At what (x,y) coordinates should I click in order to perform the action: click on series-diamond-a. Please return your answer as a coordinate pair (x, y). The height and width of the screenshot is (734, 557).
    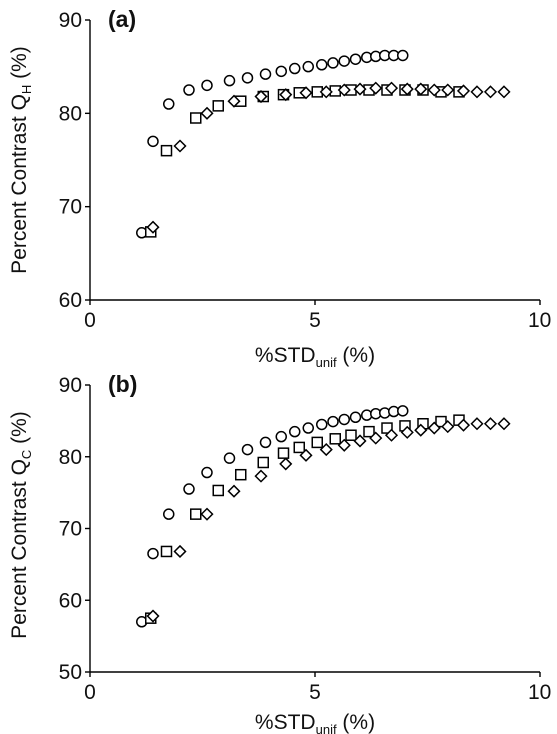
    Looking at the image, I should click on (328, 157).